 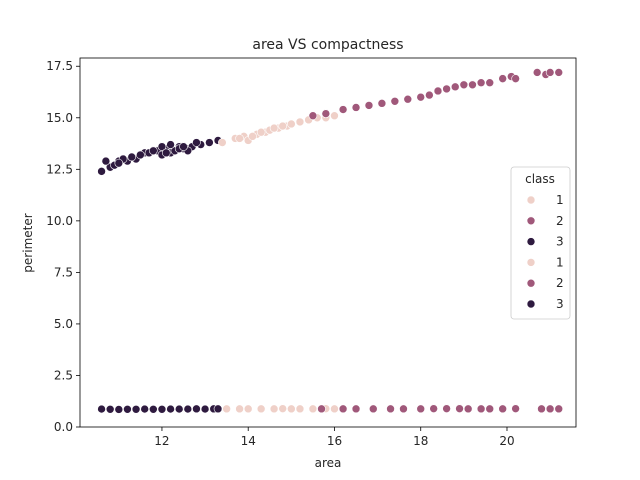 I want to click on x-tick-label: 16, so click(x=334, y=441).